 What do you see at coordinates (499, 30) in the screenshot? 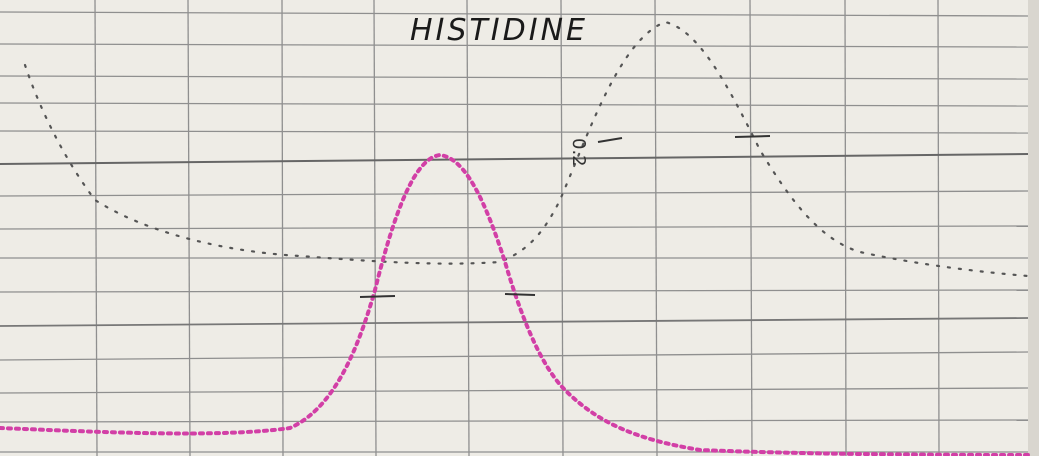
I see `title: HISTIDINE` at bounding box center [499, 30].